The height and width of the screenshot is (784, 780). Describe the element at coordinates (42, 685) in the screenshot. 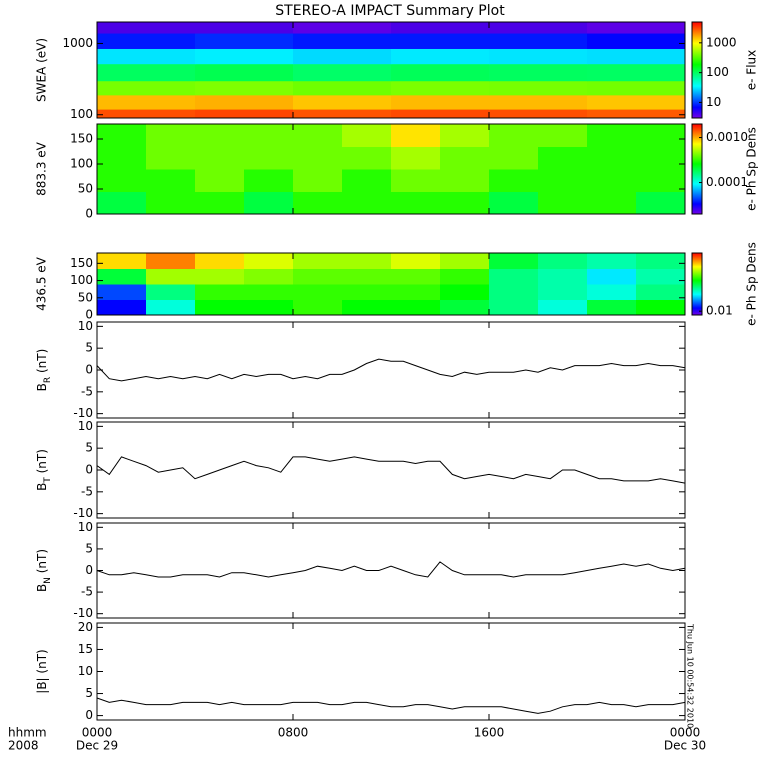

I see `y-axis-label-base: |B|` at that location.